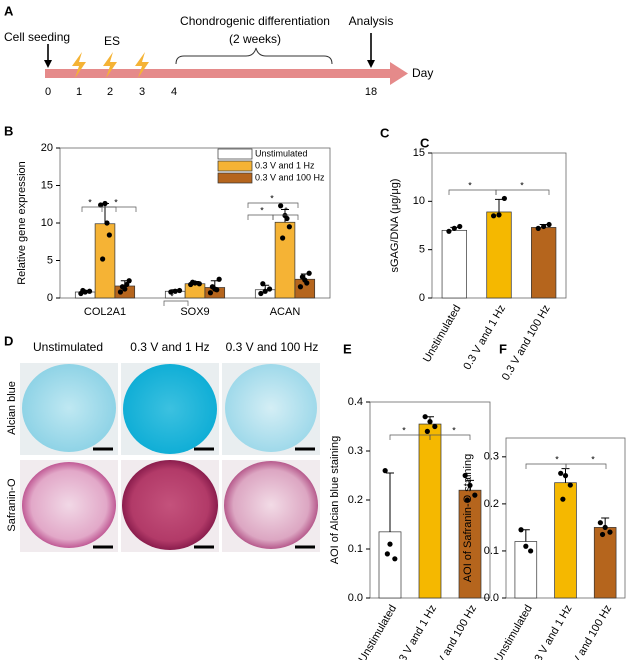 This screenshot has height=665, width=630. What do you see at coordinates (335, 500) in the screenshot?
I see `y-axis-label: AOI of Alcian blue staining` at bounding box center [335, 500].